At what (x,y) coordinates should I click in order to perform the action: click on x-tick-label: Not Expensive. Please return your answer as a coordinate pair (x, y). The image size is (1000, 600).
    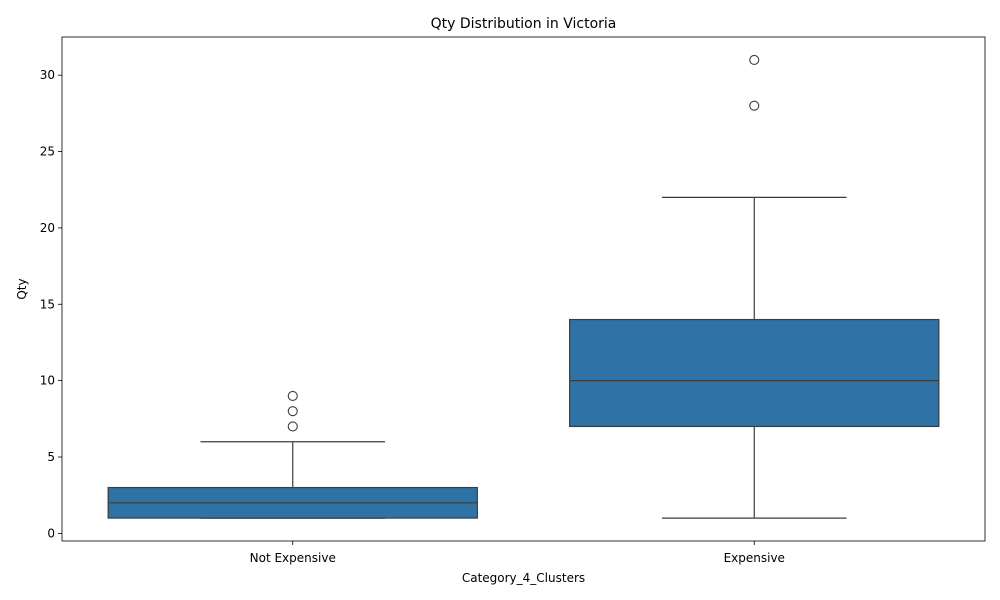
    Looking at the image, I should click on (293, 558).